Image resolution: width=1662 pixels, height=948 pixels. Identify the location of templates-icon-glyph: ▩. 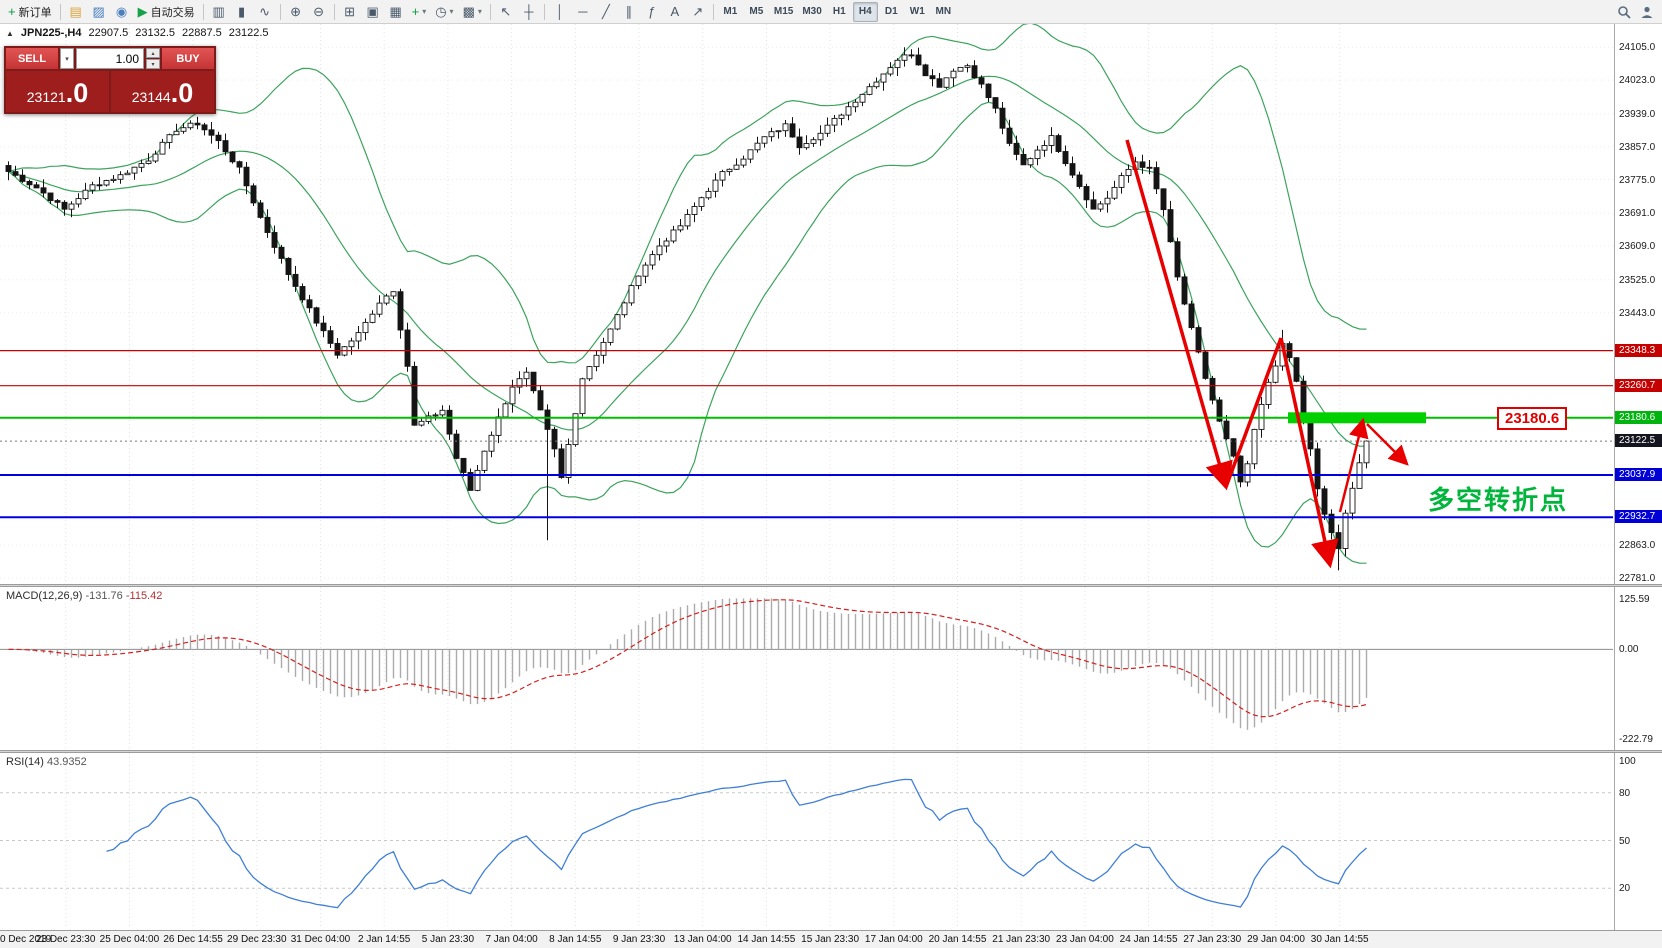
(468, 11).